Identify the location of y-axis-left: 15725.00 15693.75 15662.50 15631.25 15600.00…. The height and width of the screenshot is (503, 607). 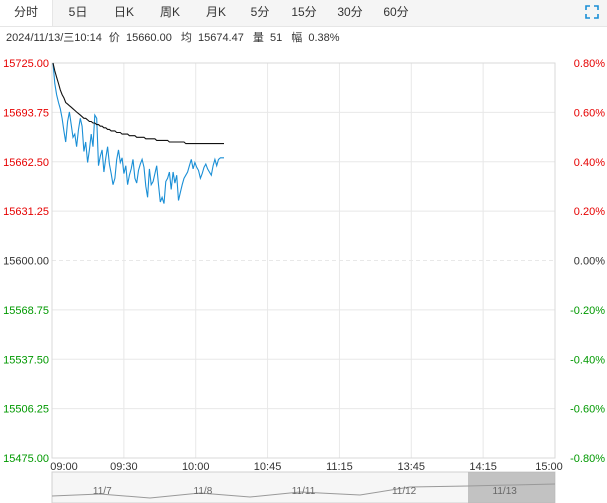
(26, 261).